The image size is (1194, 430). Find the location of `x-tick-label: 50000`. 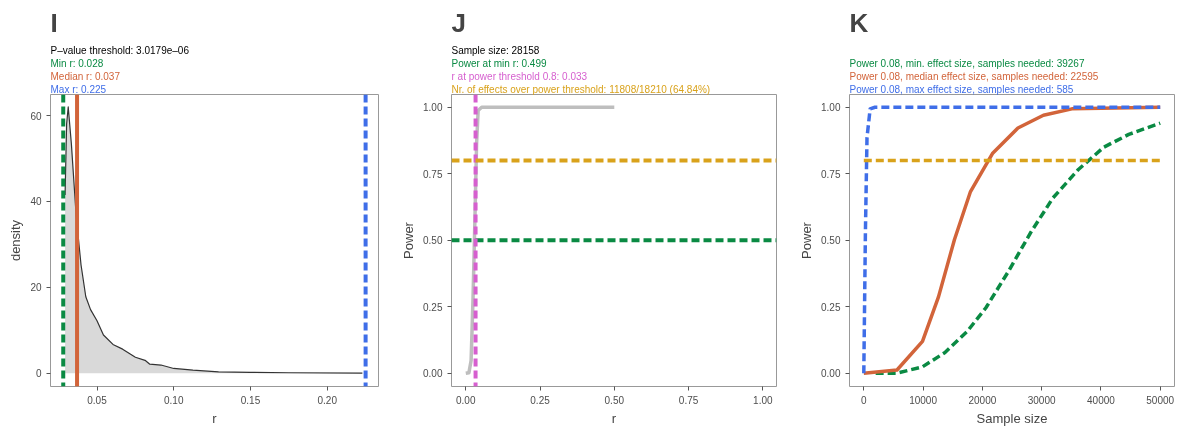

x-tick-label: 50000 is located at coordinates (1160, 400).